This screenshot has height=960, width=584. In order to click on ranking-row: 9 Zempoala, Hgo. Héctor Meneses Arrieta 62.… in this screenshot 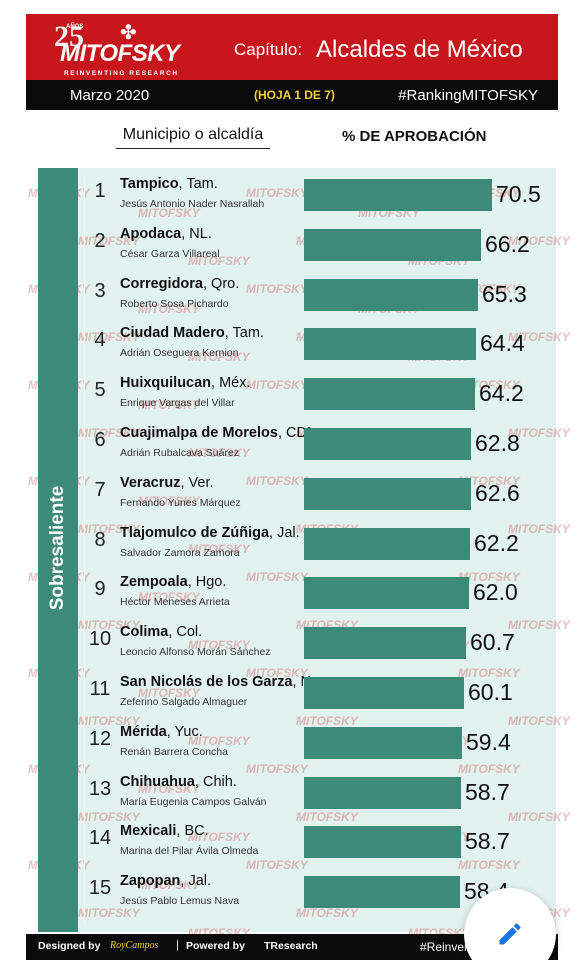, I will do `click(297, 594)`.